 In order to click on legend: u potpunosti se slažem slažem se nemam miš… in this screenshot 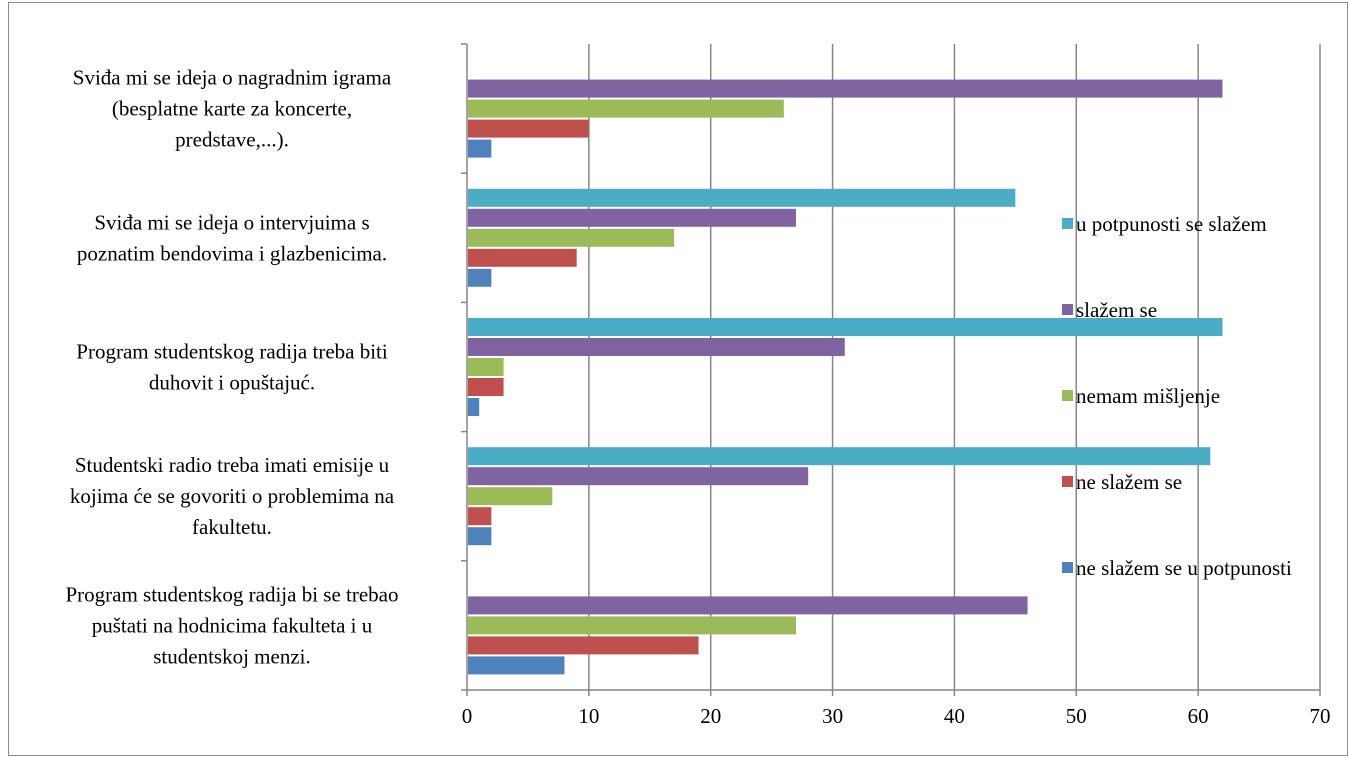, I will do `click(1177, 396)`.